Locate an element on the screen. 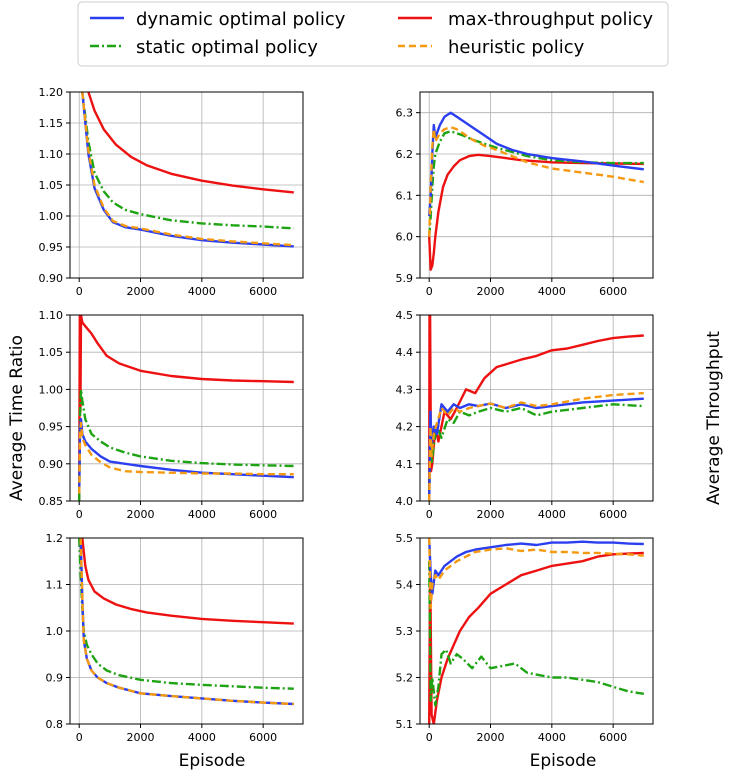 This screenshot has width=731, height=772. y-tick-label: 6.2 is located at coordinates (405, 154).